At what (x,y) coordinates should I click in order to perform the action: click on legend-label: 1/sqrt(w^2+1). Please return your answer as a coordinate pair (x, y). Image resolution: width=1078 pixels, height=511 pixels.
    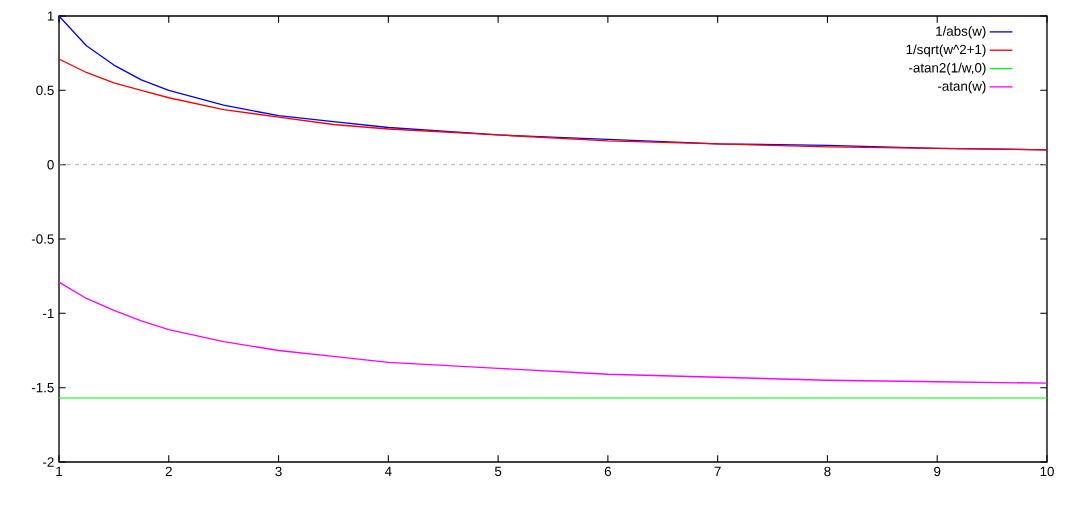
    Looking at the image, I should click on (946, 50).